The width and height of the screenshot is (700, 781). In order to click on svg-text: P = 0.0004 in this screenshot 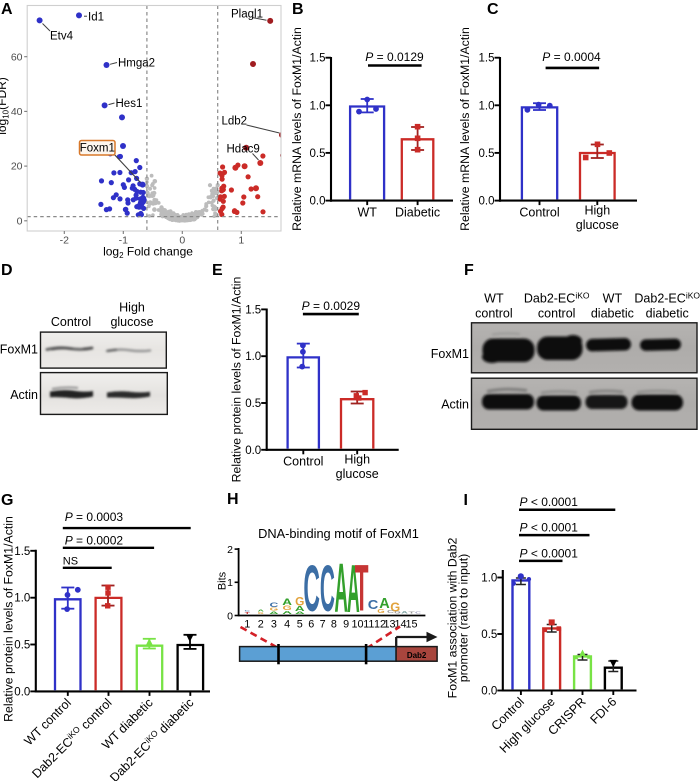, I will do `click(571, 57)`.